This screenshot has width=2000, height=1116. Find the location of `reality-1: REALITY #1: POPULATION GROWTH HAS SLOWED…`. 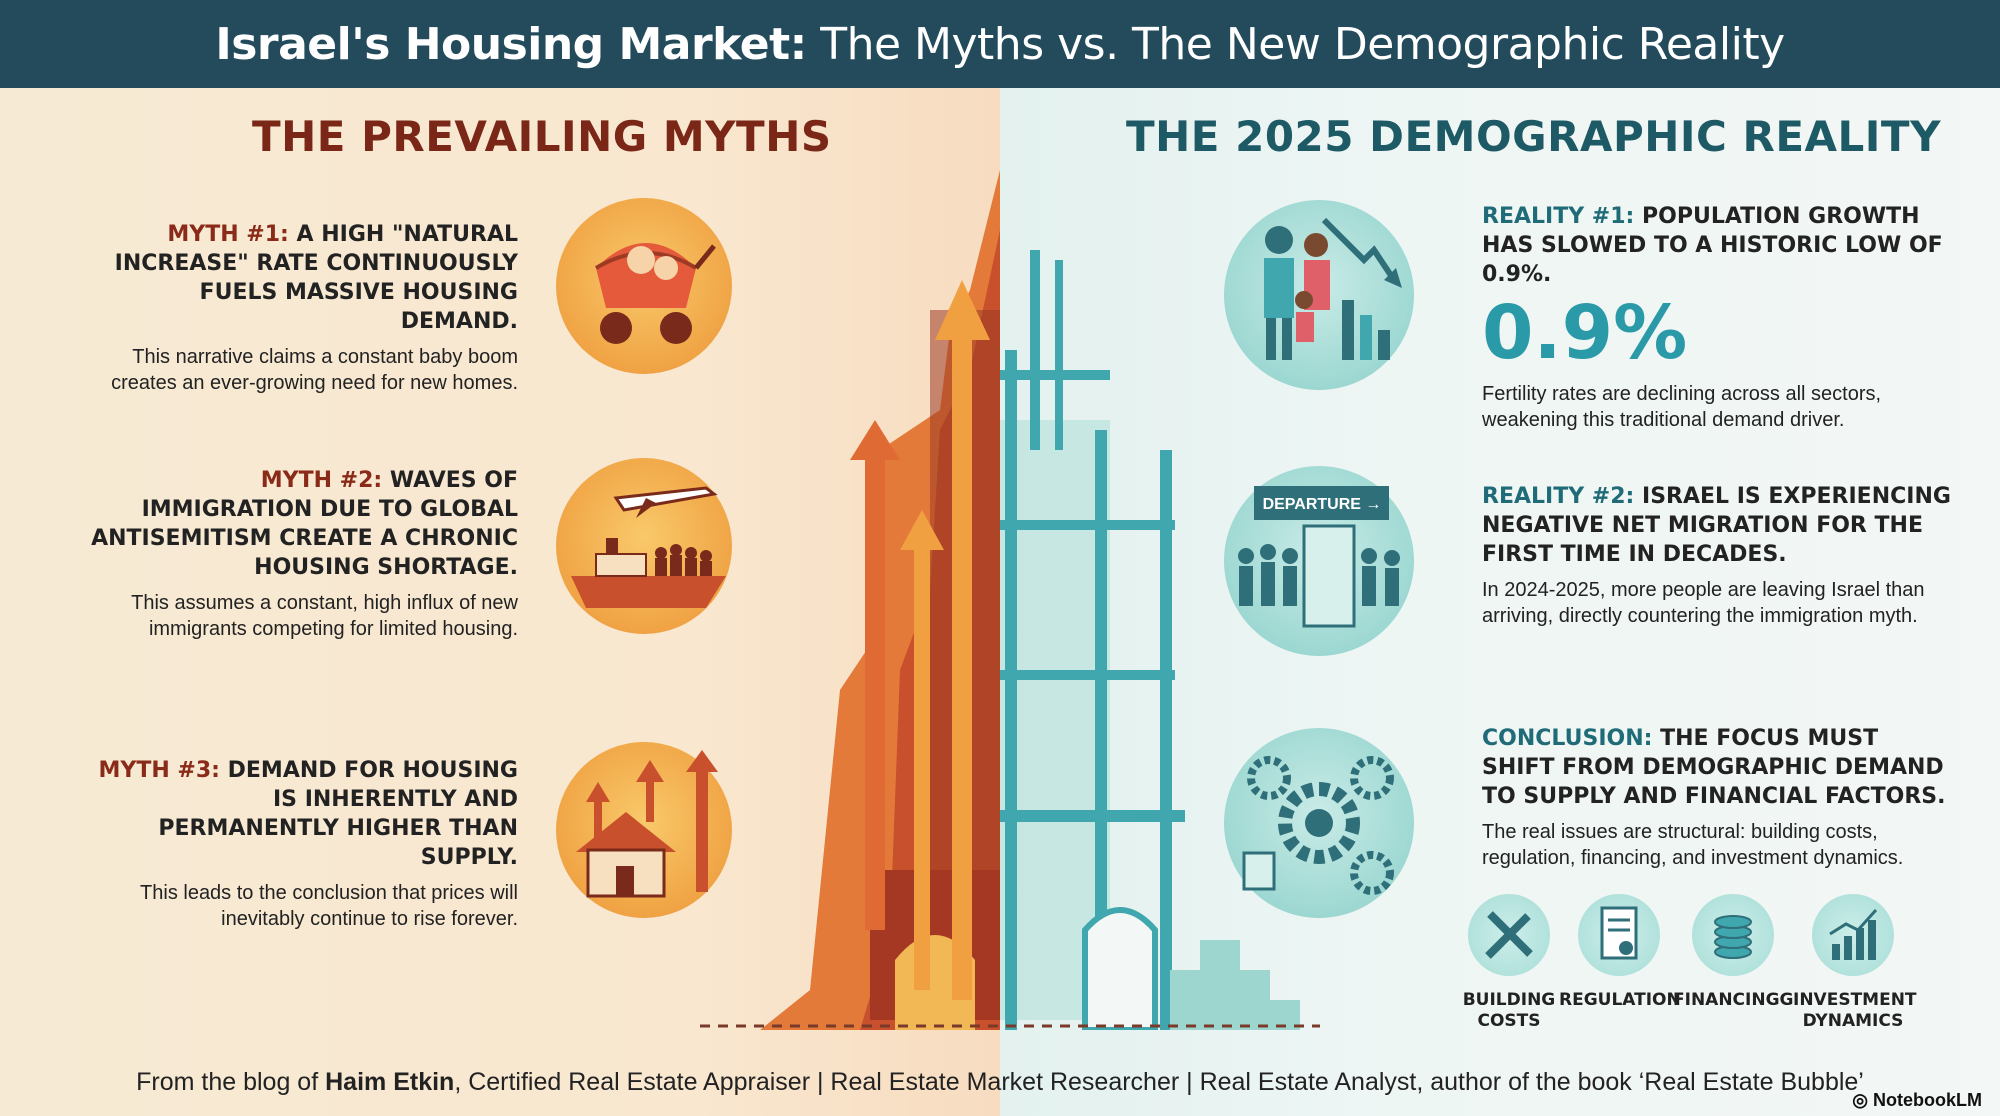

reality-1: REALITY #1: POPULATION GROWTH HAS SLOWED… is located at coordinates (1717, 317).